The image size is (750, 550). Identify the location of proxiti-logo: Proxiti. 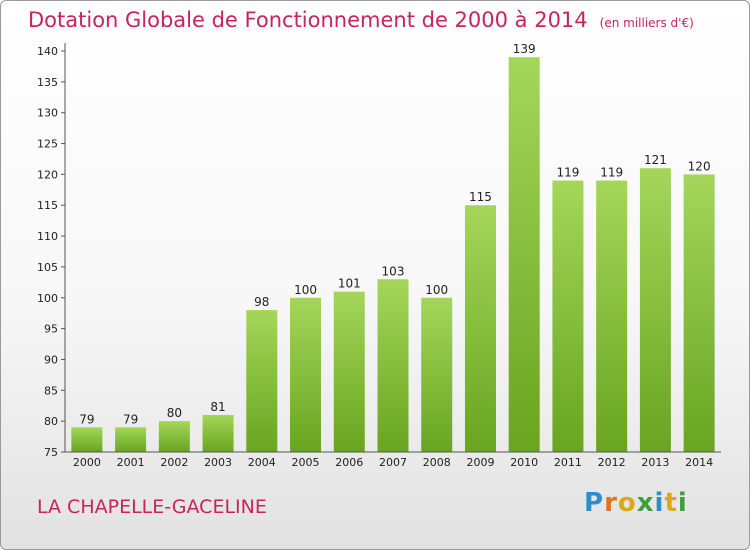
(636, 503).